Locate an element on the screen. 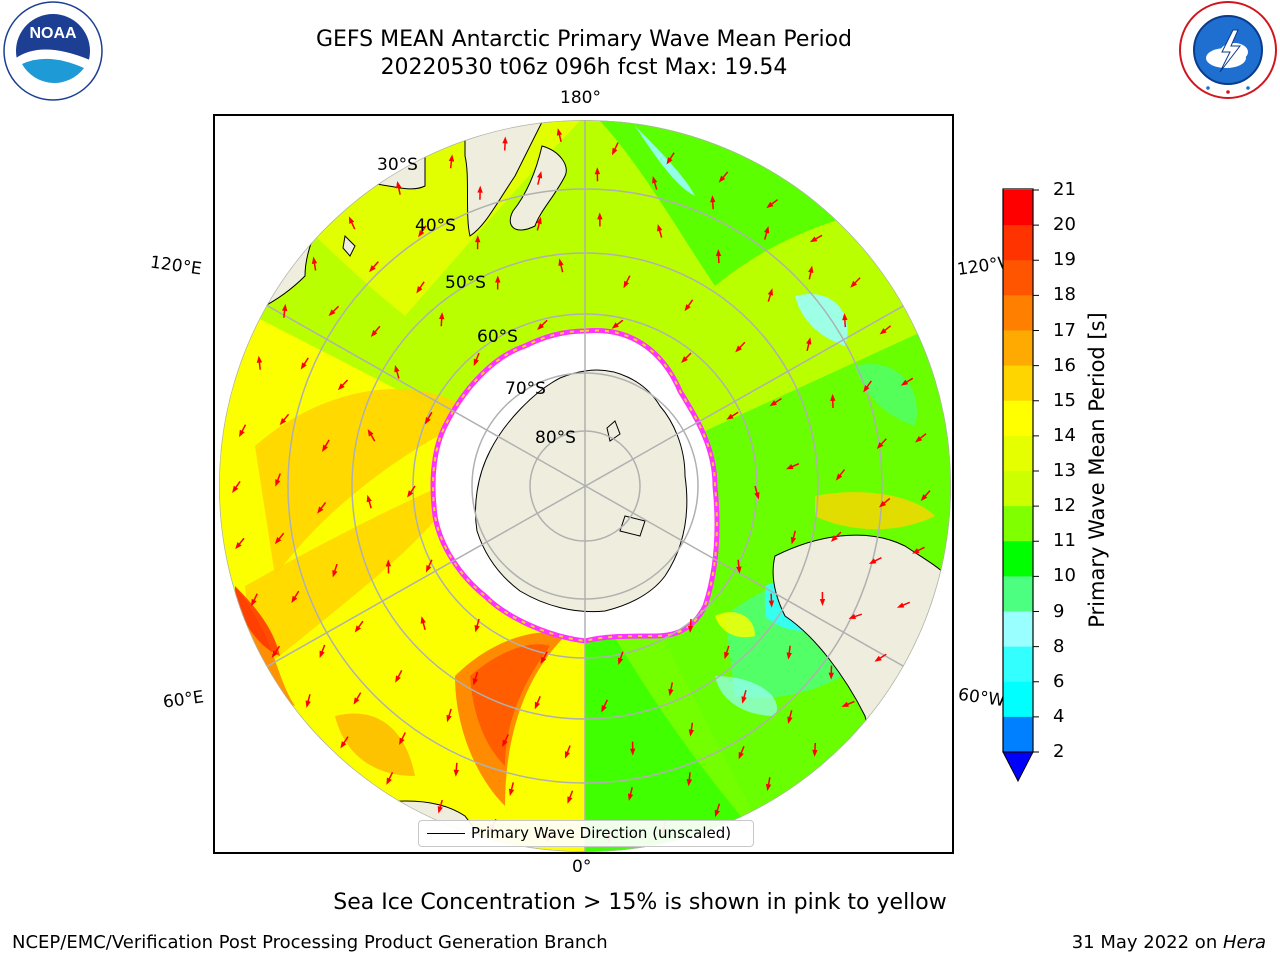 The width and height of the screenshot is (1280, 960). colorbar-tick-label: 11 is located at coordinates (1064, 541).